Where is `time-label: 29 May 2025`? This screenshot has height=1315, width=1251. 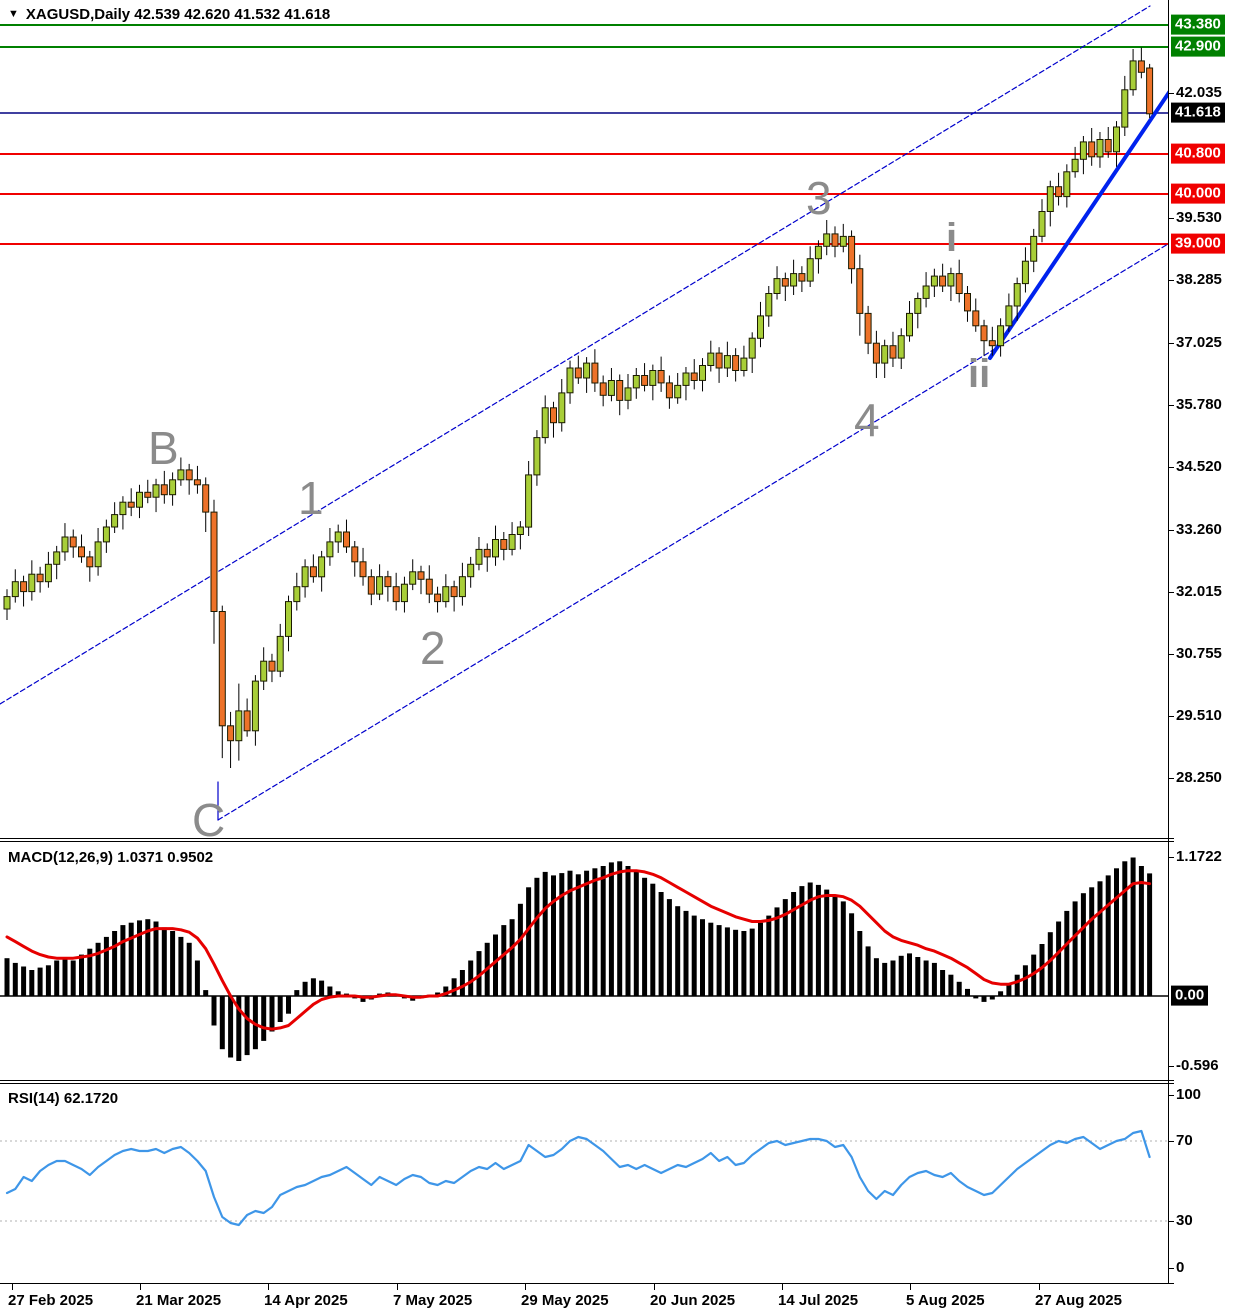 time-label: 29 May 2025 is located at coordinates (565, 1300).